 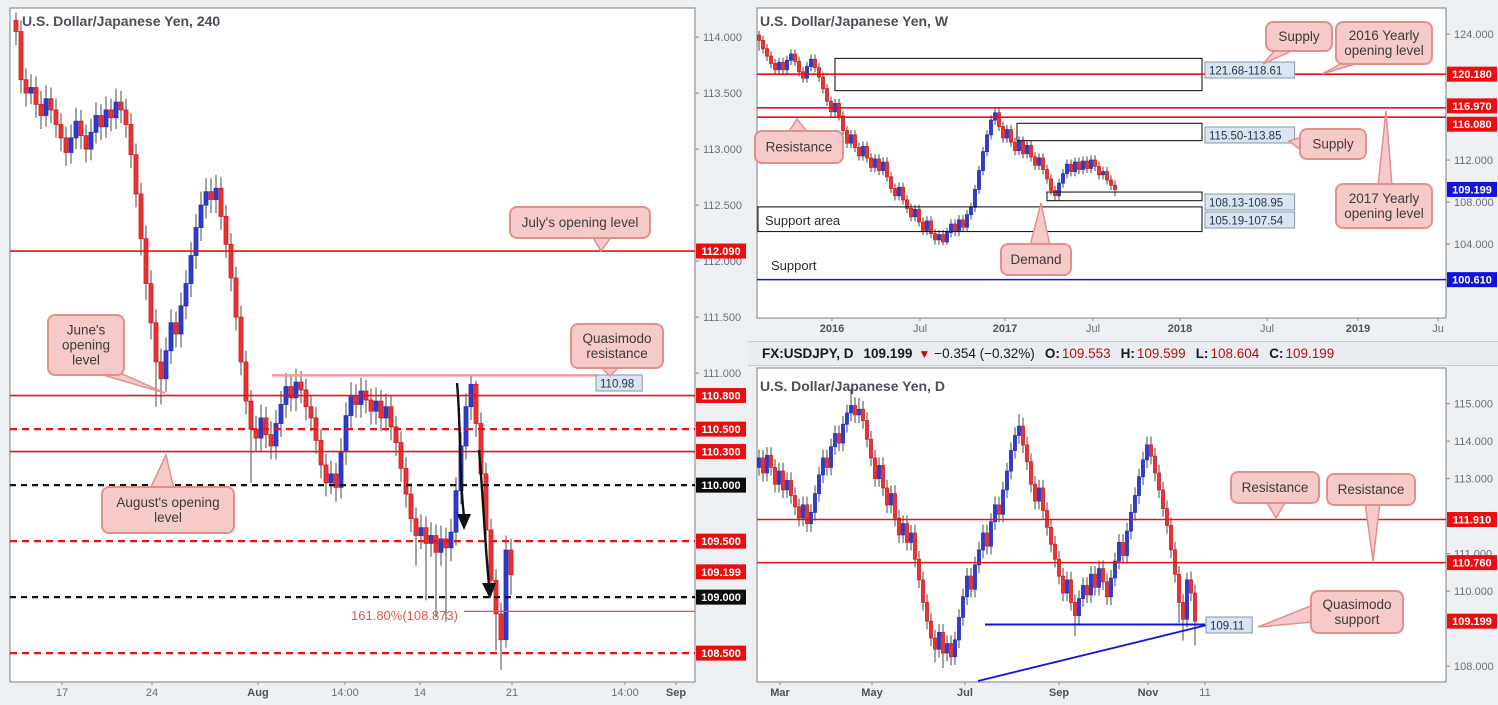 I want to click on time-axis-label: Aug, so click(x=257, y=693).